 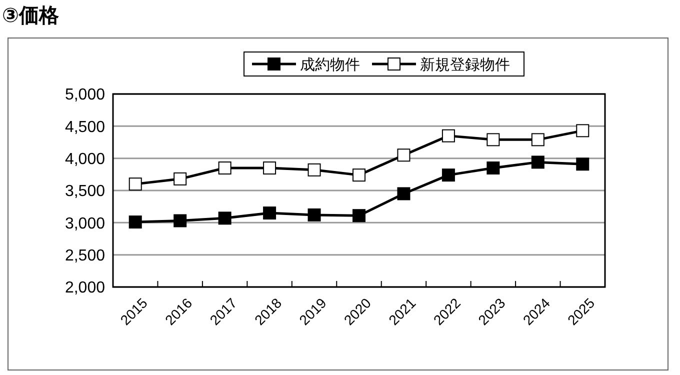 I want to click on y-tick-label: 2,000, so click(x=85, y=288).